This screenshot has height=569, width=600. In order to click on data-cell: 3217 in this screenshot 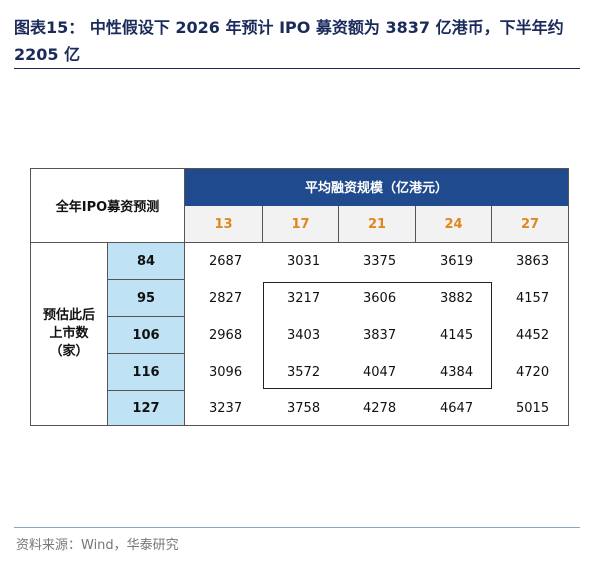, I will do `click(304, 298)`.